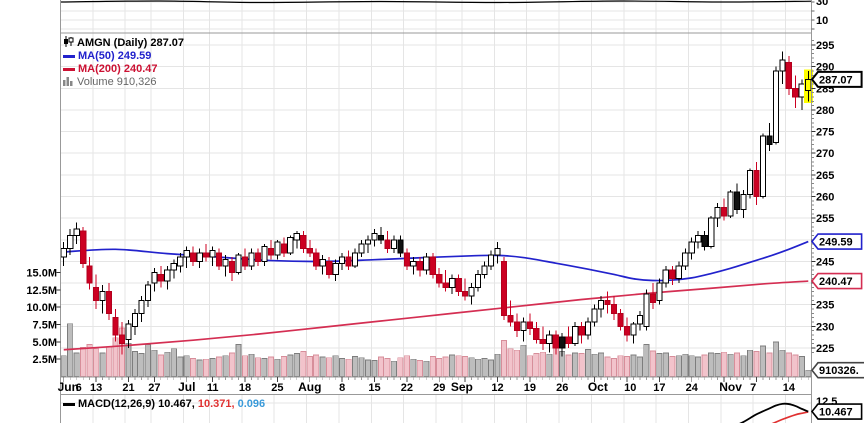  What do you see at coordinates (530, 388) in the screenshot?
I see `x-axis-day-label: 19` at bounding box center [530, 388].